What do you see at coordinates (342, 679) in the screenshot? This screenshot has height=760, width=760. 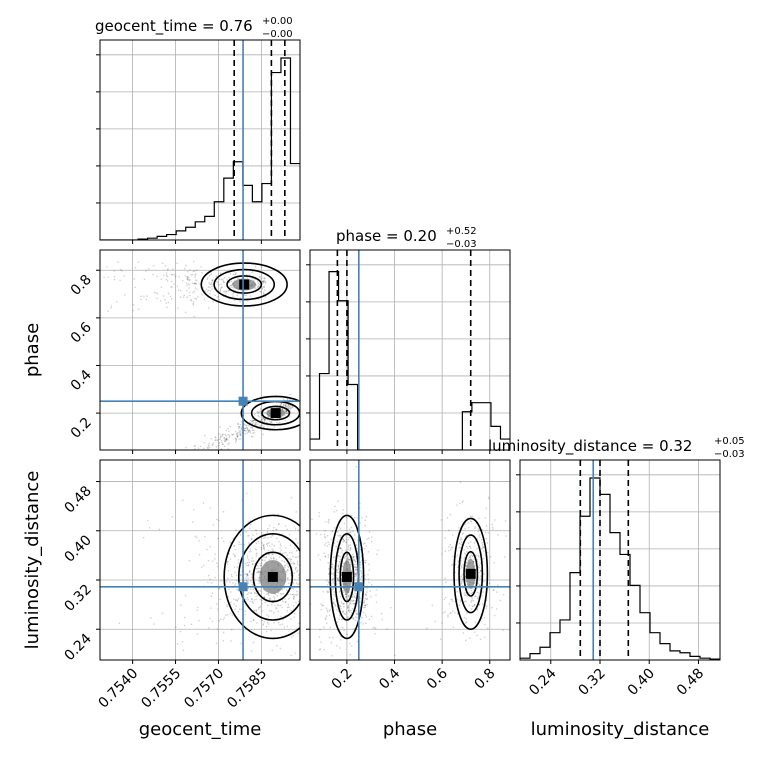 I see `xtick-label-phase-0: 0.2` at bounding box center [342, 679].